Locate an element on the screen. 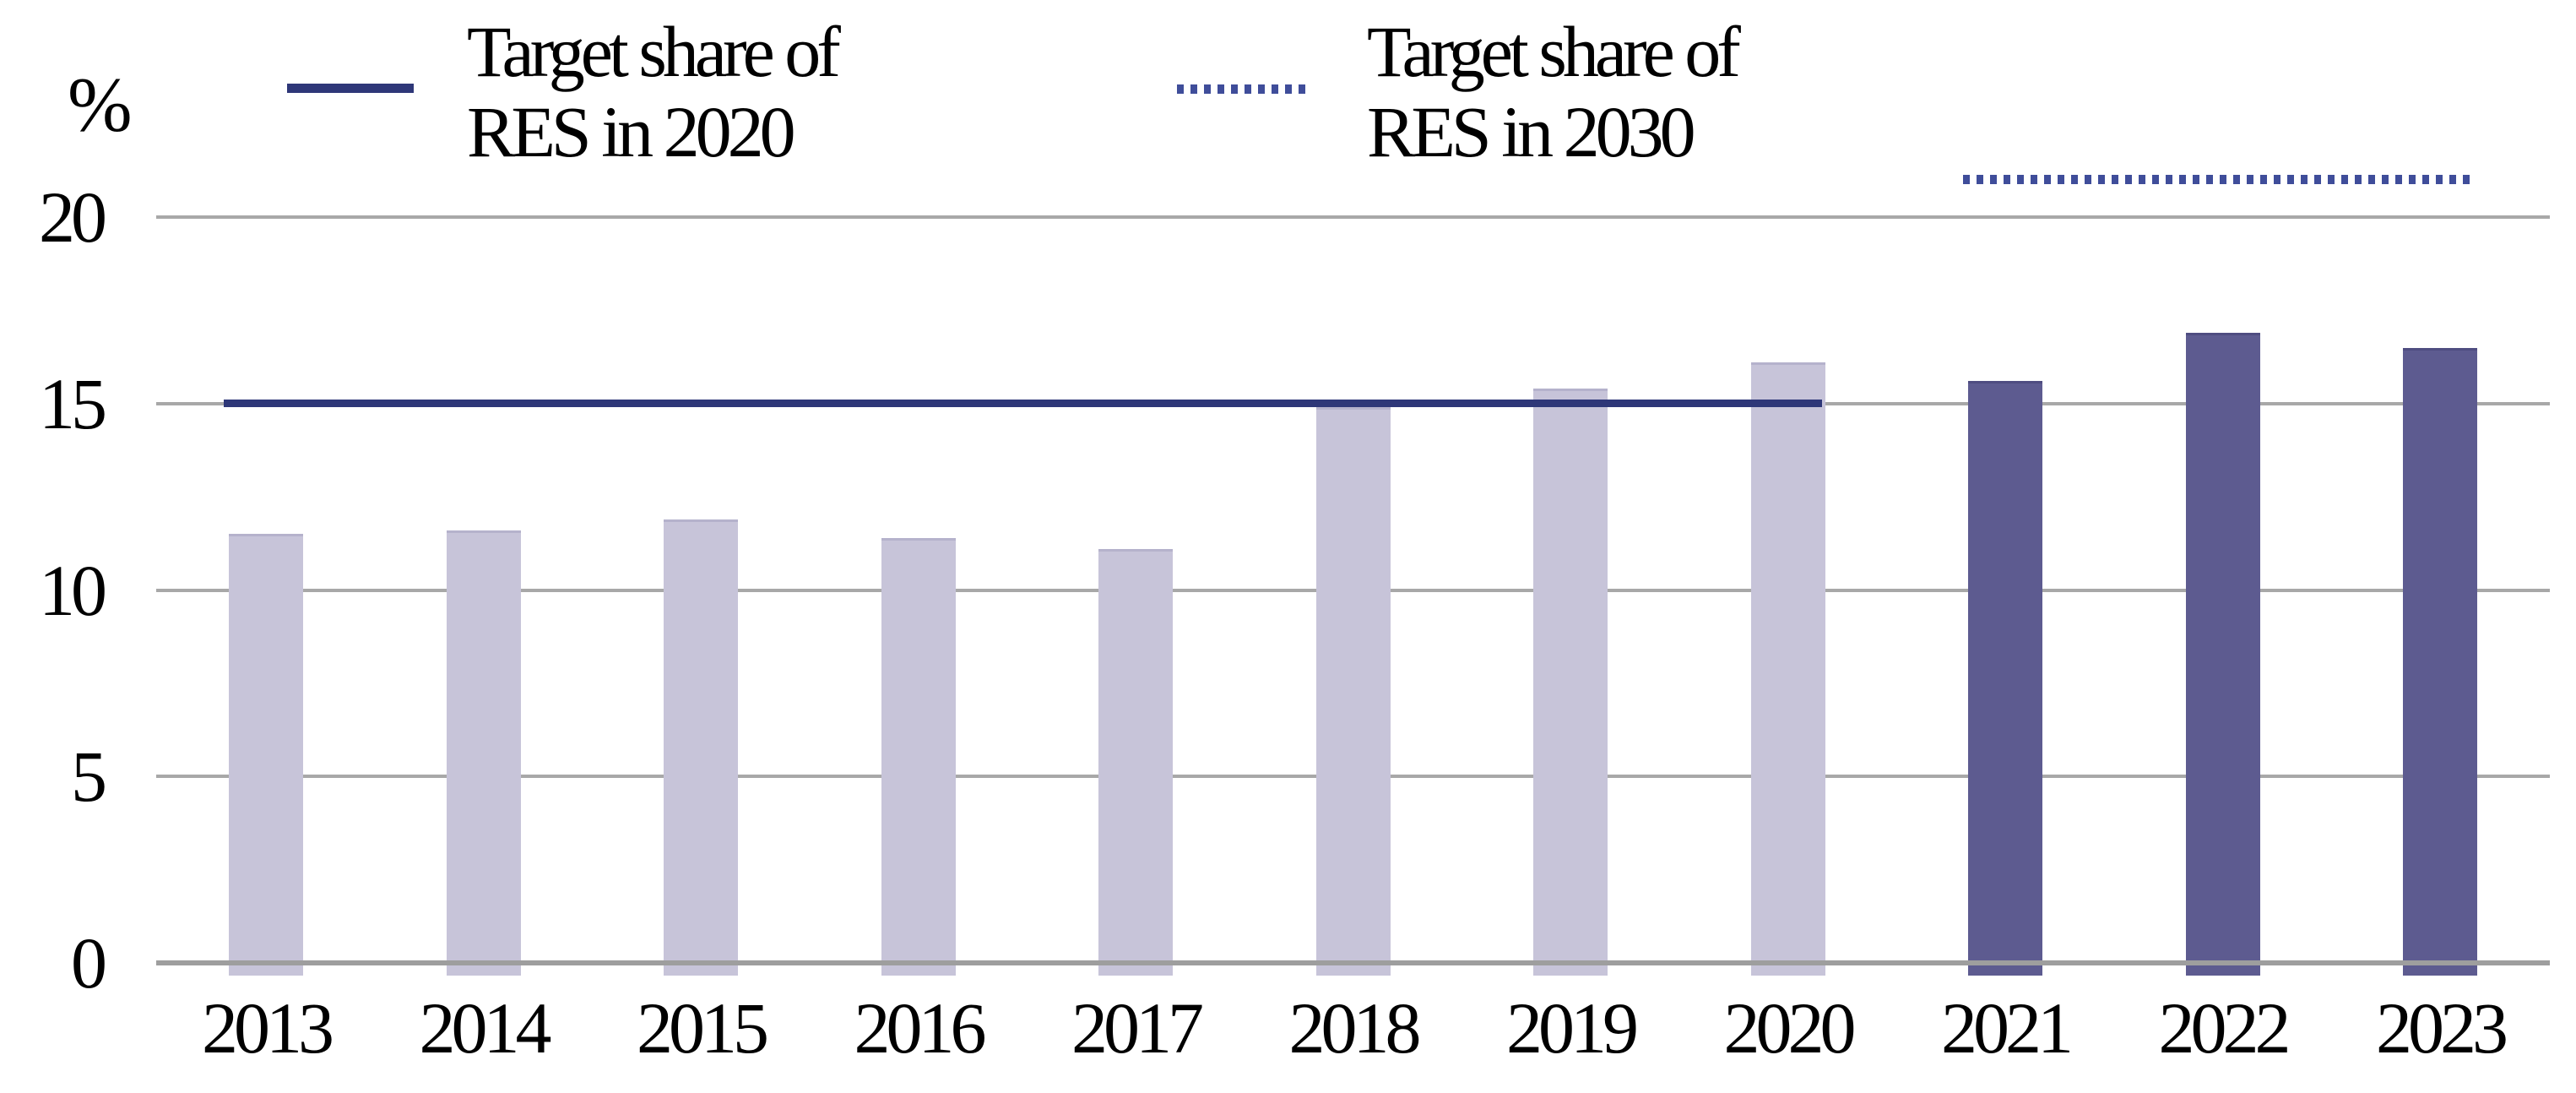  y-tick-label-15: 15 is located at coordinates (73, 403).